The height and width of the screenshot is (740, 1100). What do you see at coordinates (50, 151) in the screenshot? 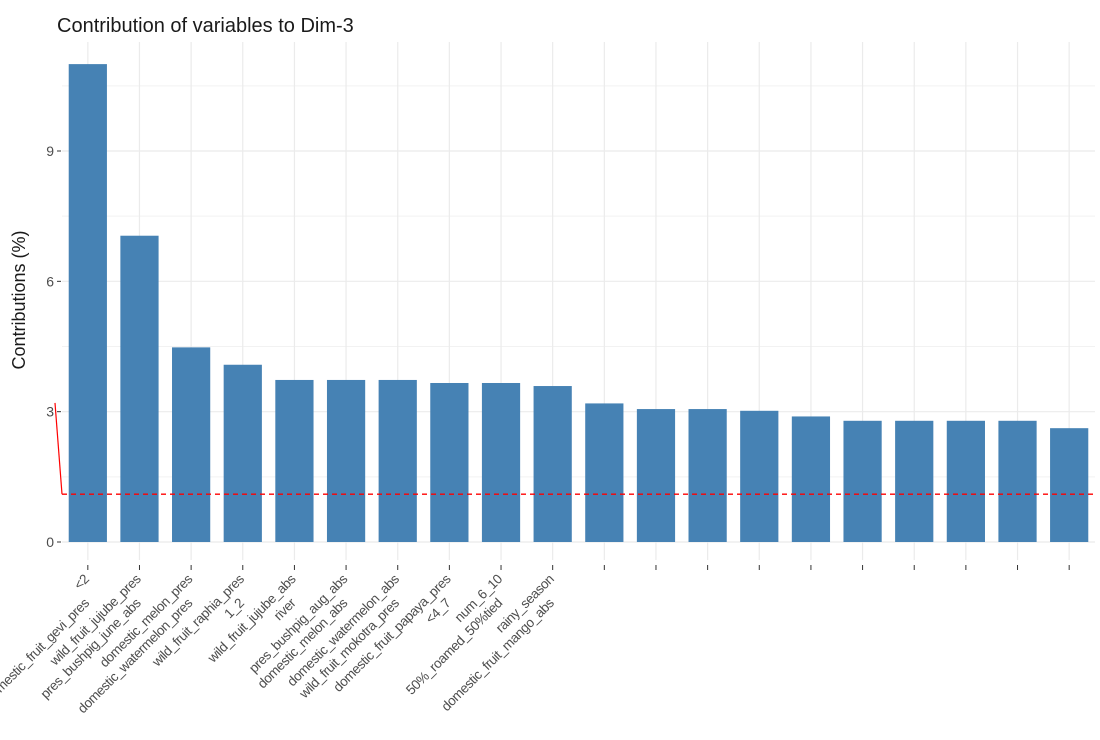
I see `y-tick-label: 9` at bounding box center [50, 151].